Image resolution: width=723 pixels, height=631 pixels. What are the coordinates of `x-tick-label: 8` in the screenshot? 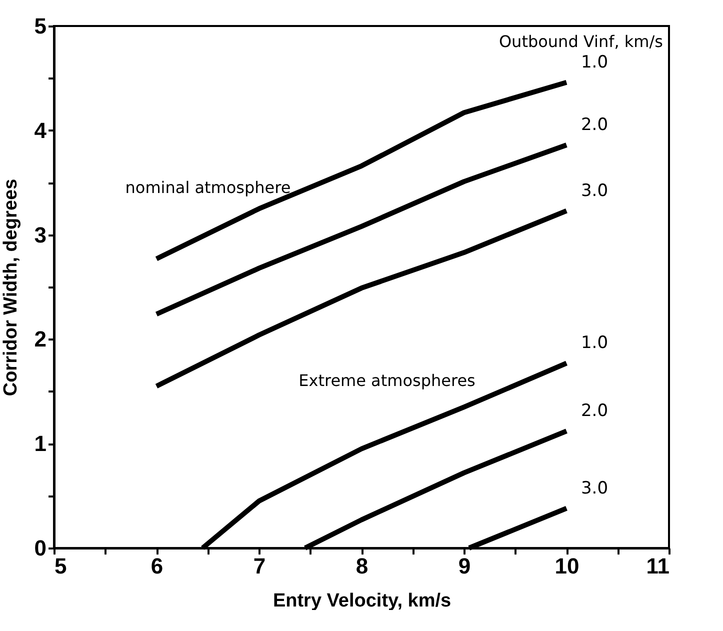 It's located at (362, 566).